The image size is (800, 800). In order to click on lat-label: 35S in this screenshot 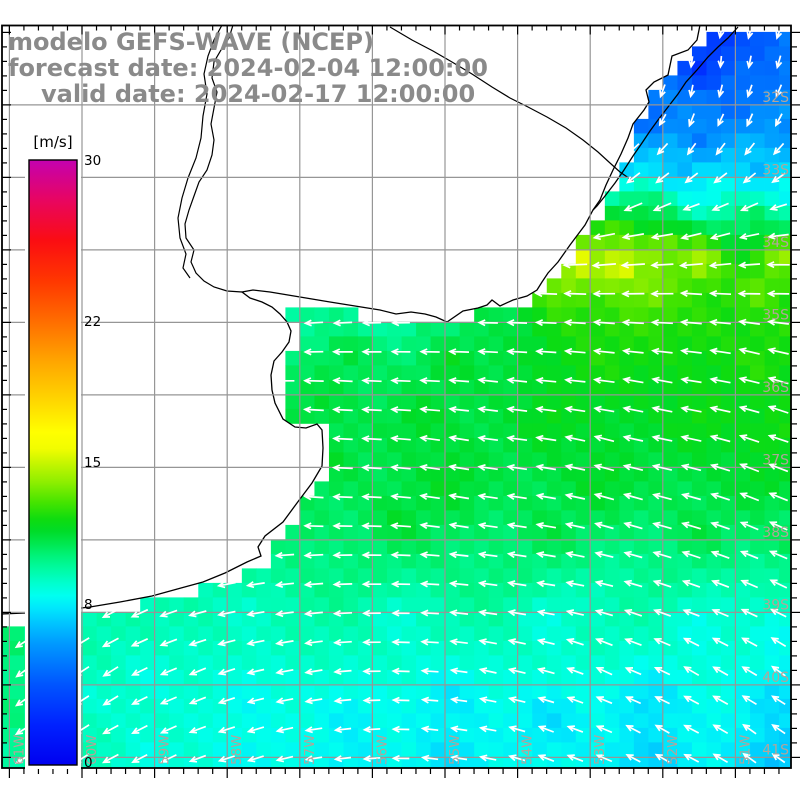, I will do `click(775, 315)`.